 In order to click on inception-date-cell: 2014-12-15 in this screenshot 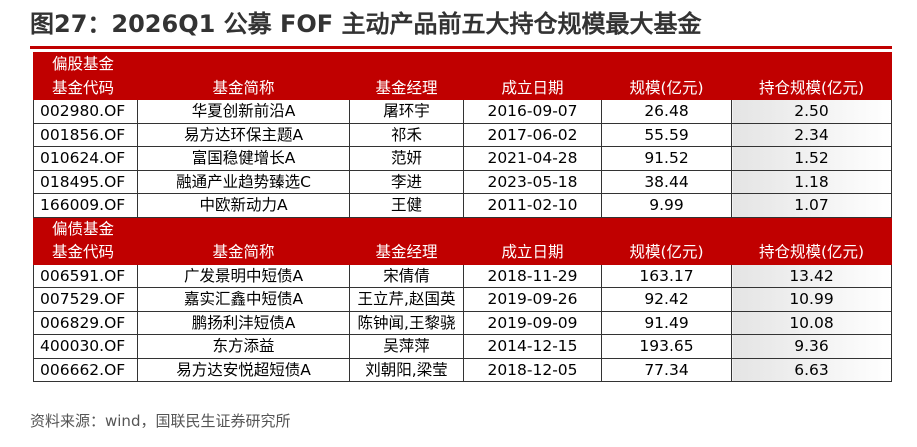, I will do `click(532, 346)`.